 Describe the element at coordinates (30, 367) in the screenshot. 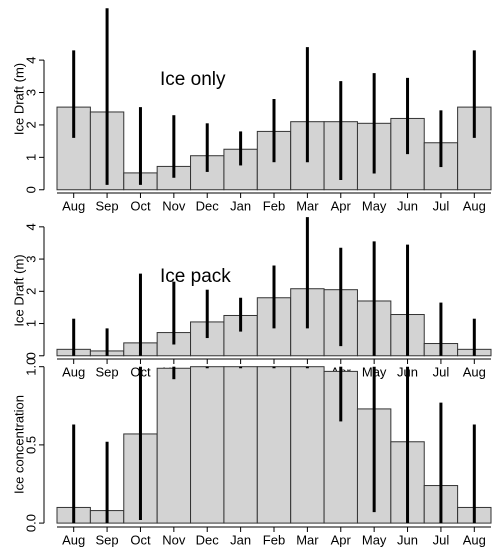

I see `y-tick-label: 1.0` at that location.